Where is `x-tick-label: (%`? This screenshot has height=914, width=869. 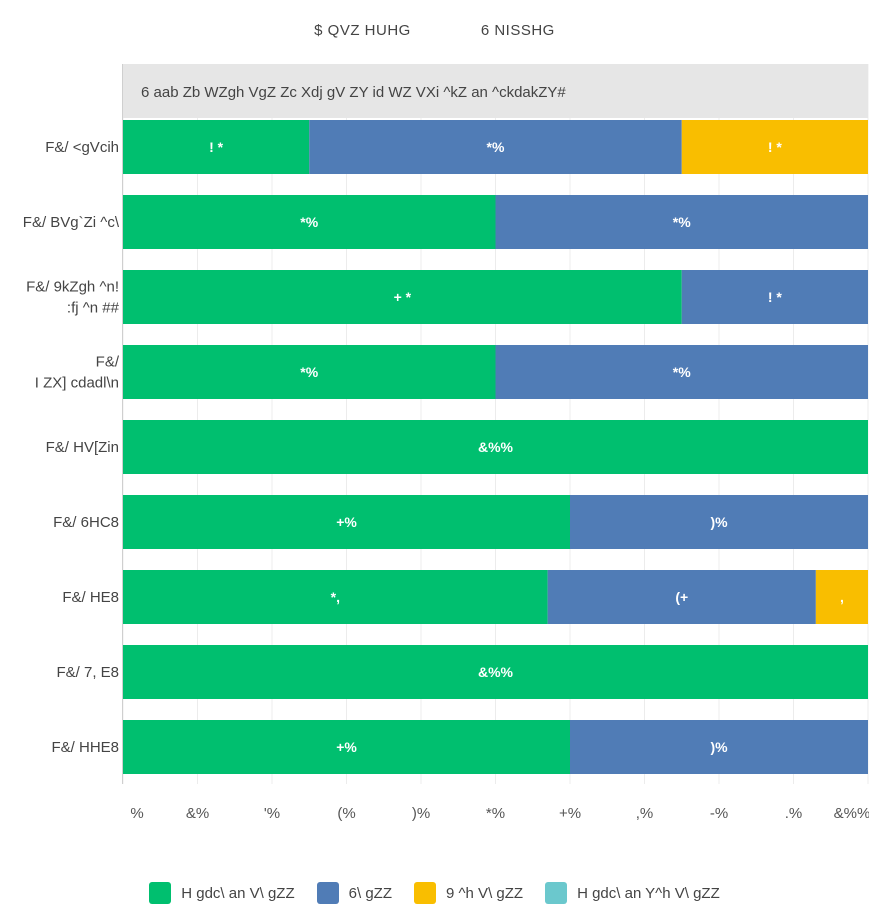
x-tick-label: (% is located at coordinates (346, 813).